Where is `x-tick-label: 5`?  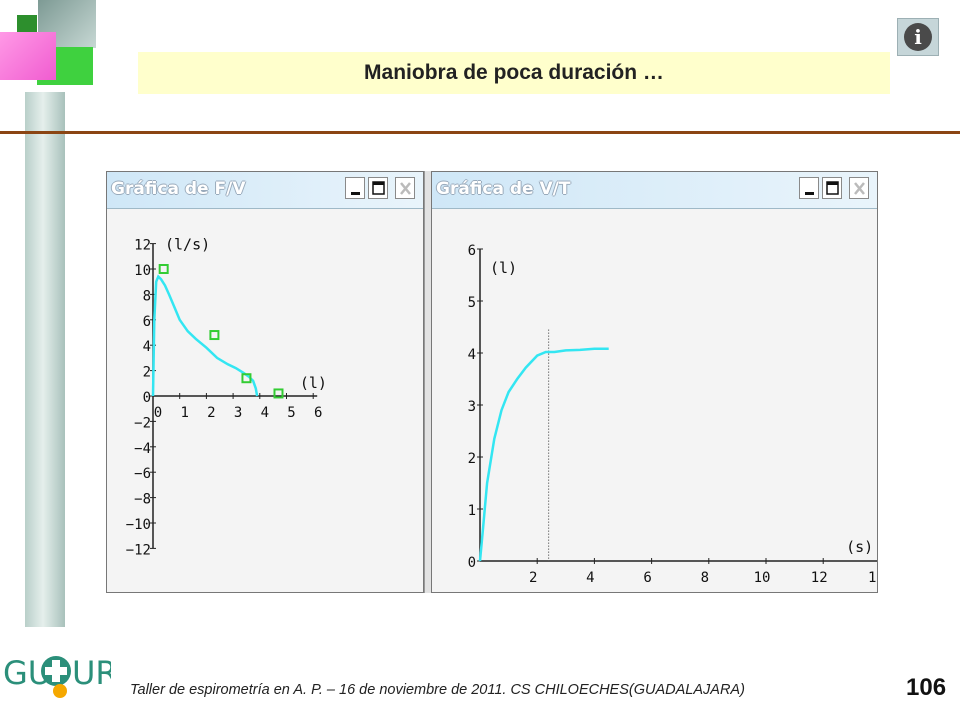 x-tick-label: 5 is located at coordinates (291, 413).